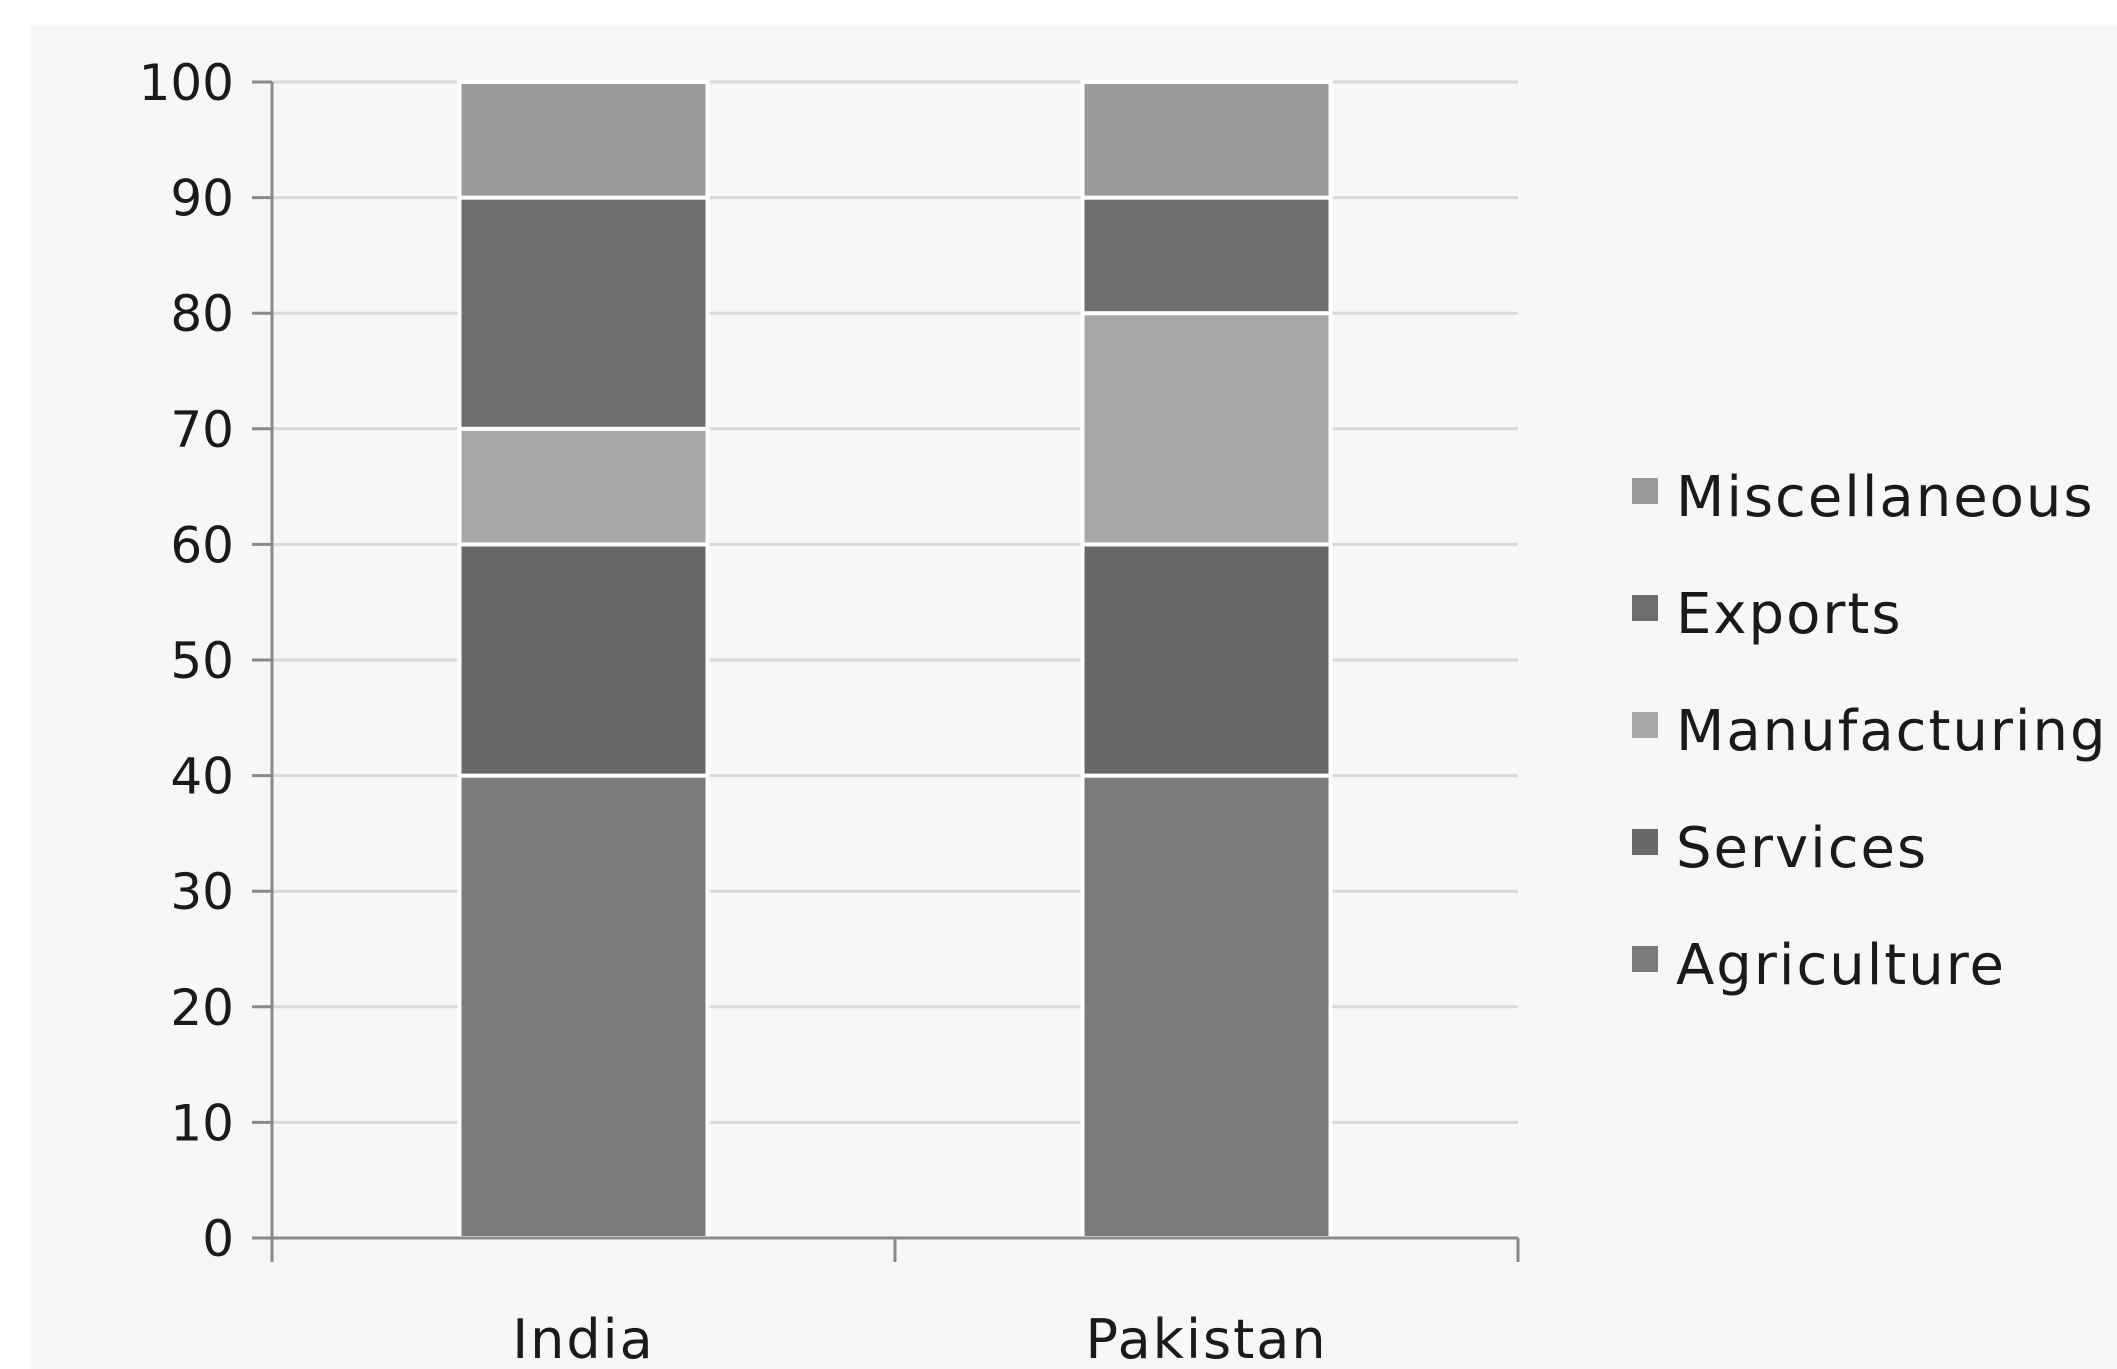 The height and width of the screenshot is (1369, 2117). I want to click on bar-pakistan-manufacturing, so click(1206, 429).